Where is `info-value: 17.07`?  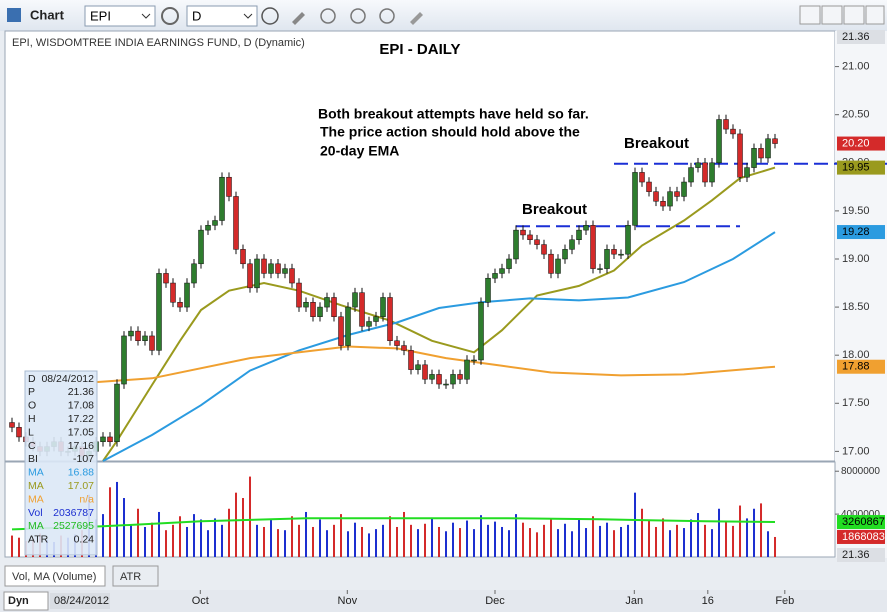 info-value: 17.07 is located at coordinates (81, 486).